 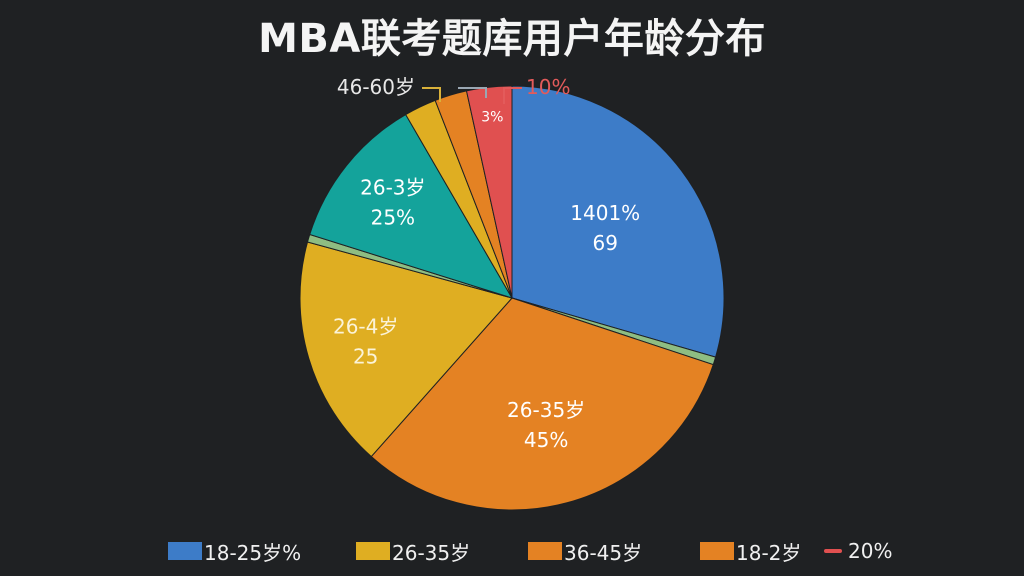 I want to click on legend-item-2: 36-45岁, so click(x=585, y=551).